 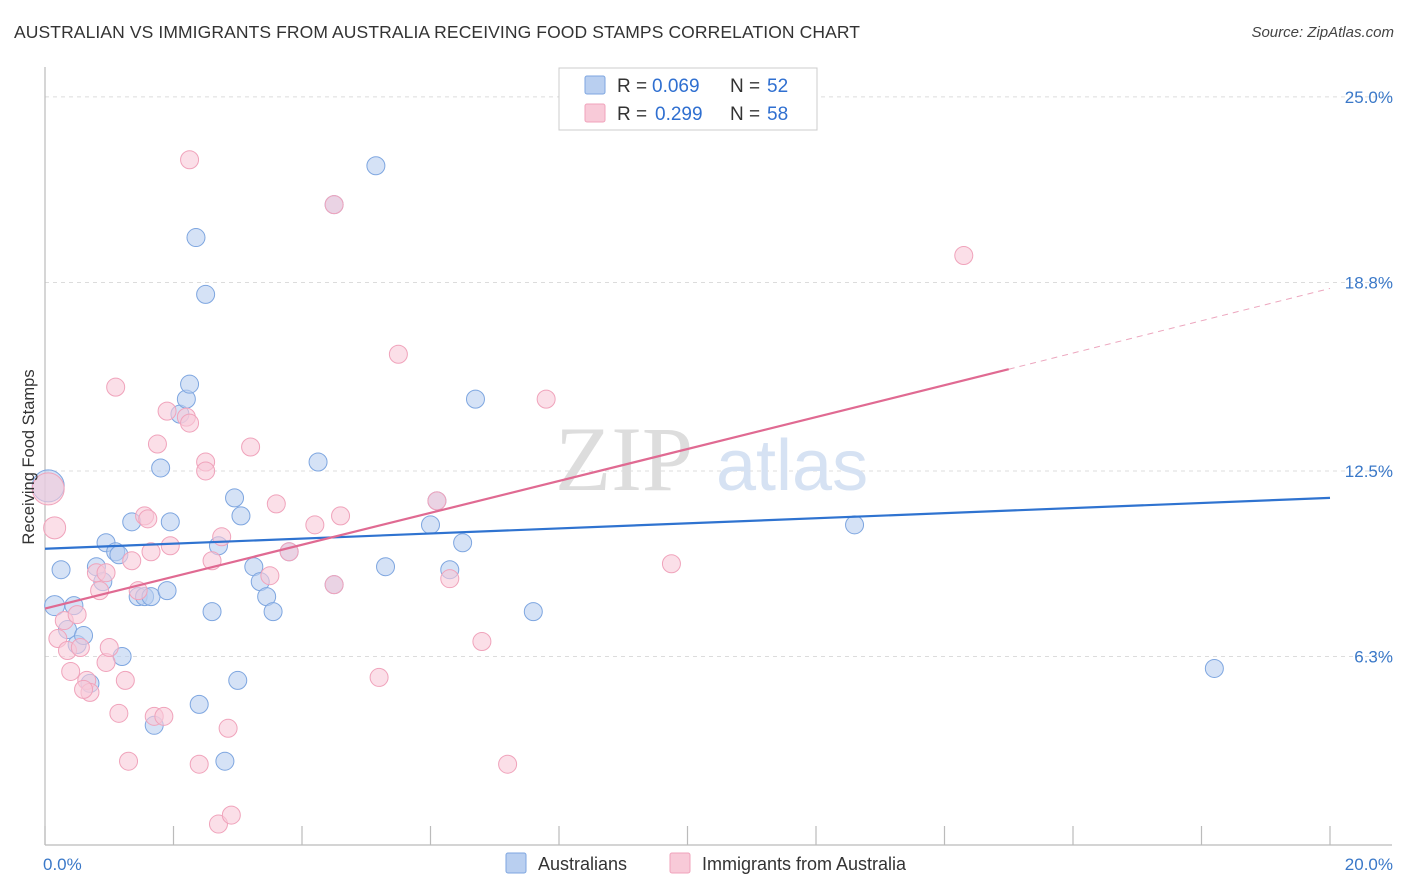 What do you see at coordinates (632, 114) in the screenshot?
I see `legend-r-label-2: R =` at bounding box center [632, 114].